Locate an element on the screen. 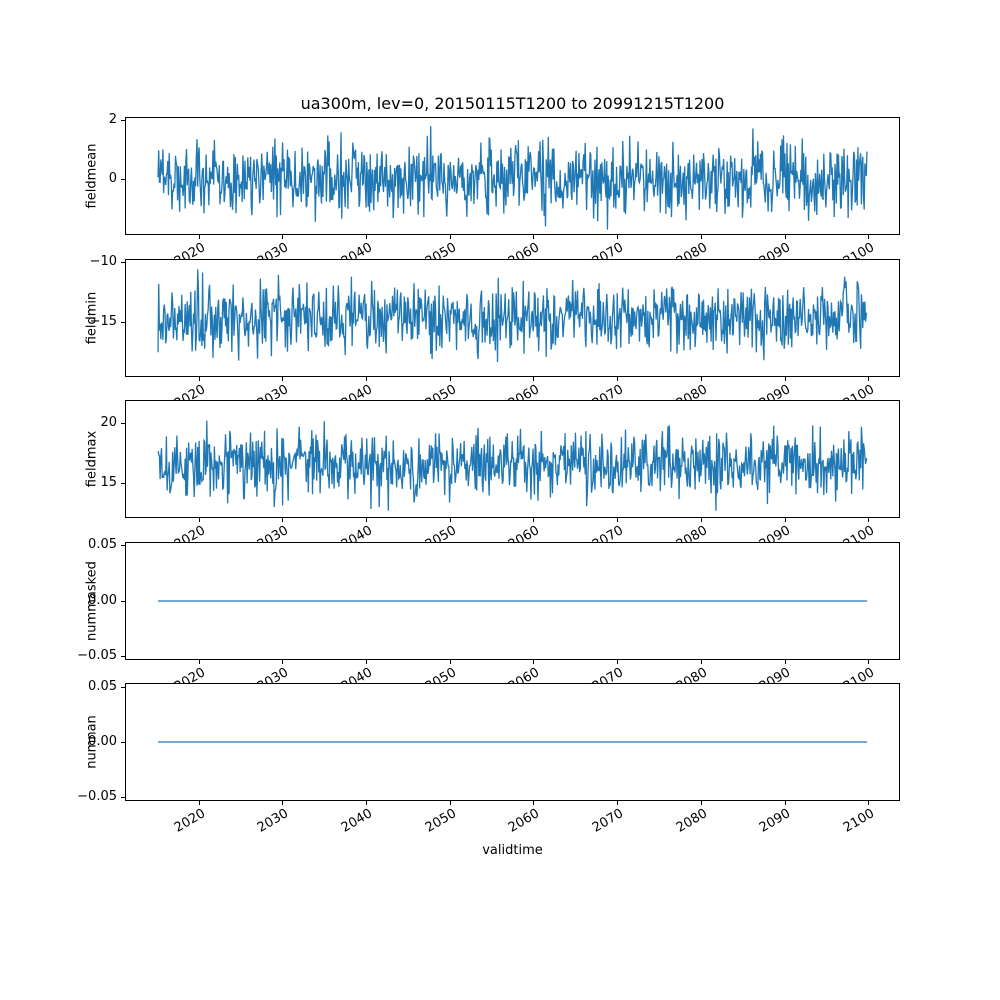 The width and height of the screenshot is (1000, 1000). x-tick-label: 2060 is located at coordinates (524, 821).